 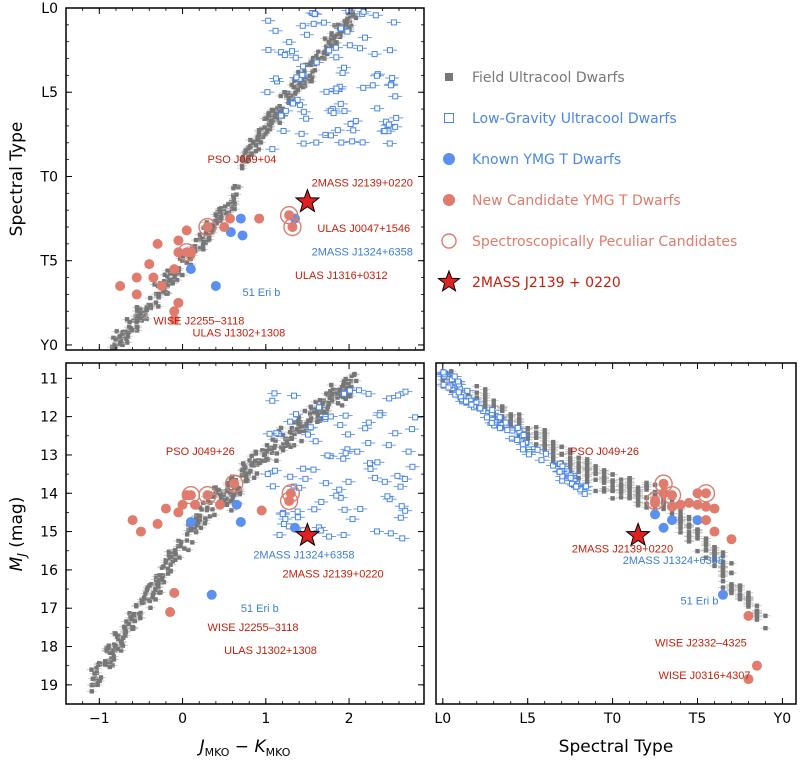 I want to click on annotation-label: 2MASS J2139+0220, so click(x=362, y=184).